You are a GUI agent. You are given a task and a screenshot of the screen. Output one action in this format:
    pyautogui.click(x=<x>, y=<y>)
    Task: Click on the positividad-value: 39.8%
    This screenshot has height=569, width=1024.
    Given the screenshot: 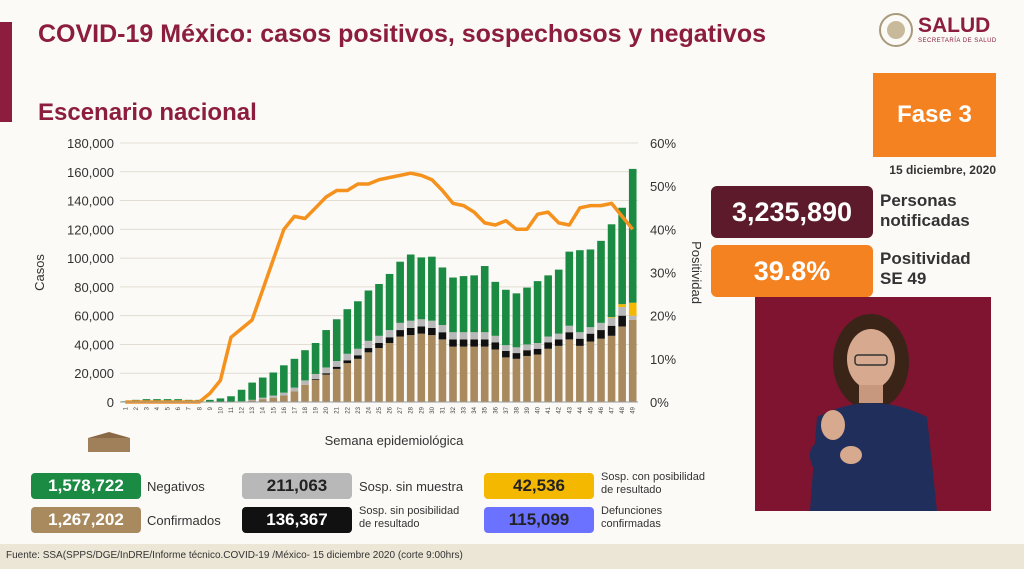 What is the action you would take?
    pyautogui.click(x=792, y=271)
    